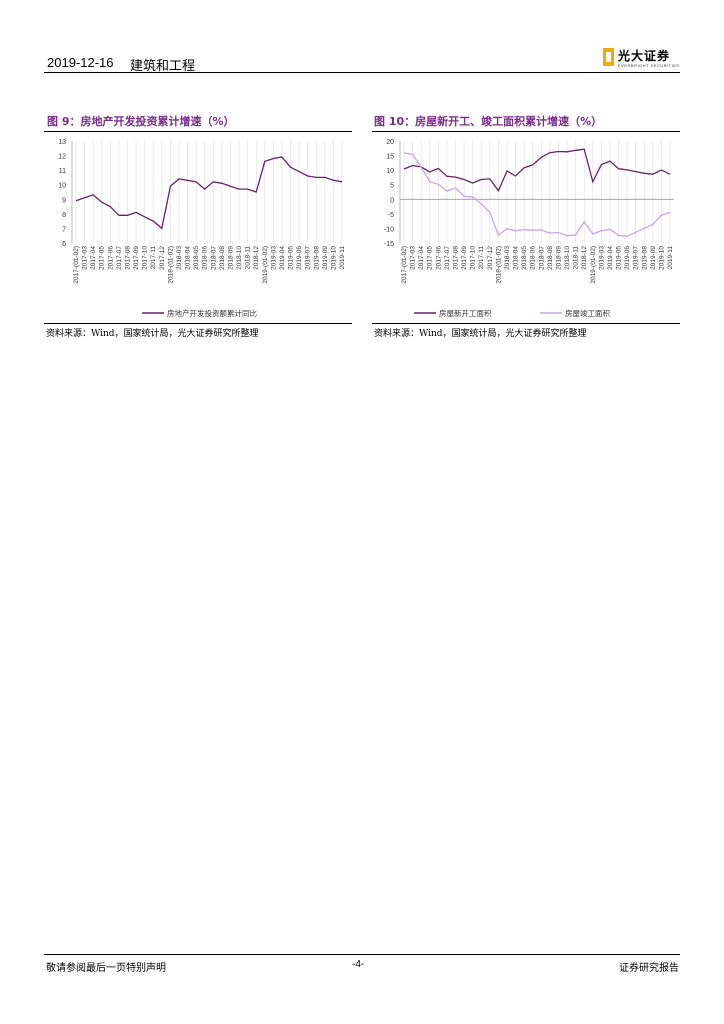  Describe the element at coordinates (198, 131) in the screenshot. I see `figure-9-top-rule` at that location.